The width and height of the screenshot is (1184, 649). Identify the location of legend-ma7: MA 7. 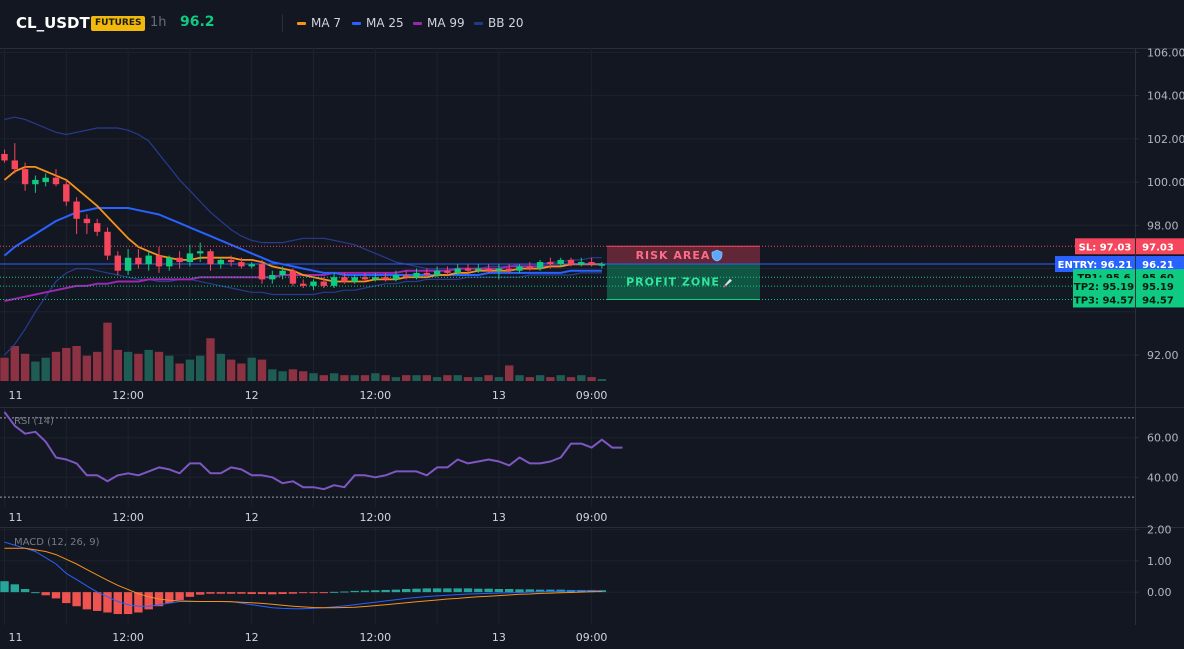
(319, 23).